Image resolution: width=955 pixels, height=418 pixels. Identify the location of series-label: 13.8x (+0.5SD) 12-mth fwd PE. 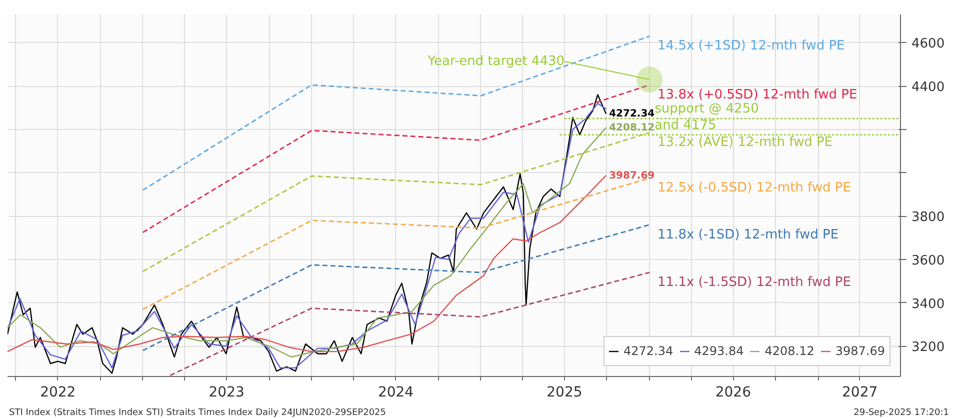
(758, 94).